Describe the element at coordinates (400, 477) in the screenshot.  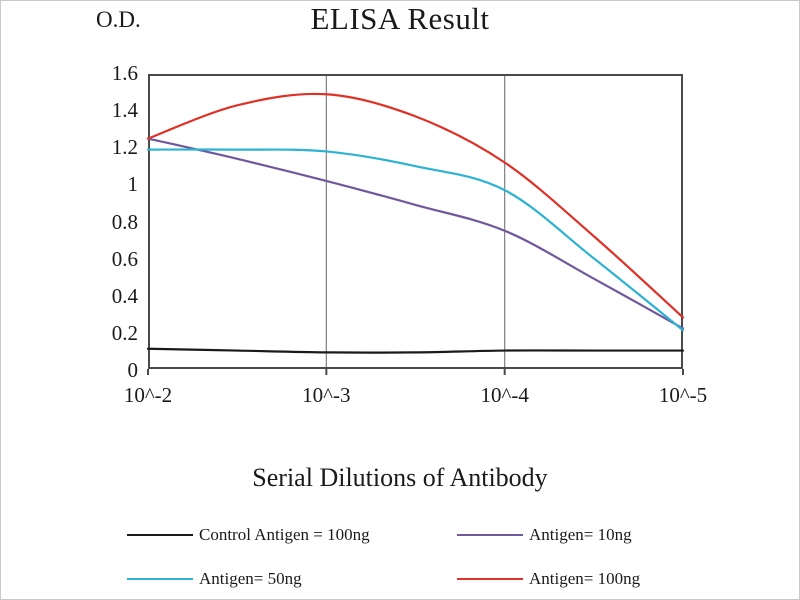
I see `x-axis-title: Serial Dilutions of Antibody` at that location.